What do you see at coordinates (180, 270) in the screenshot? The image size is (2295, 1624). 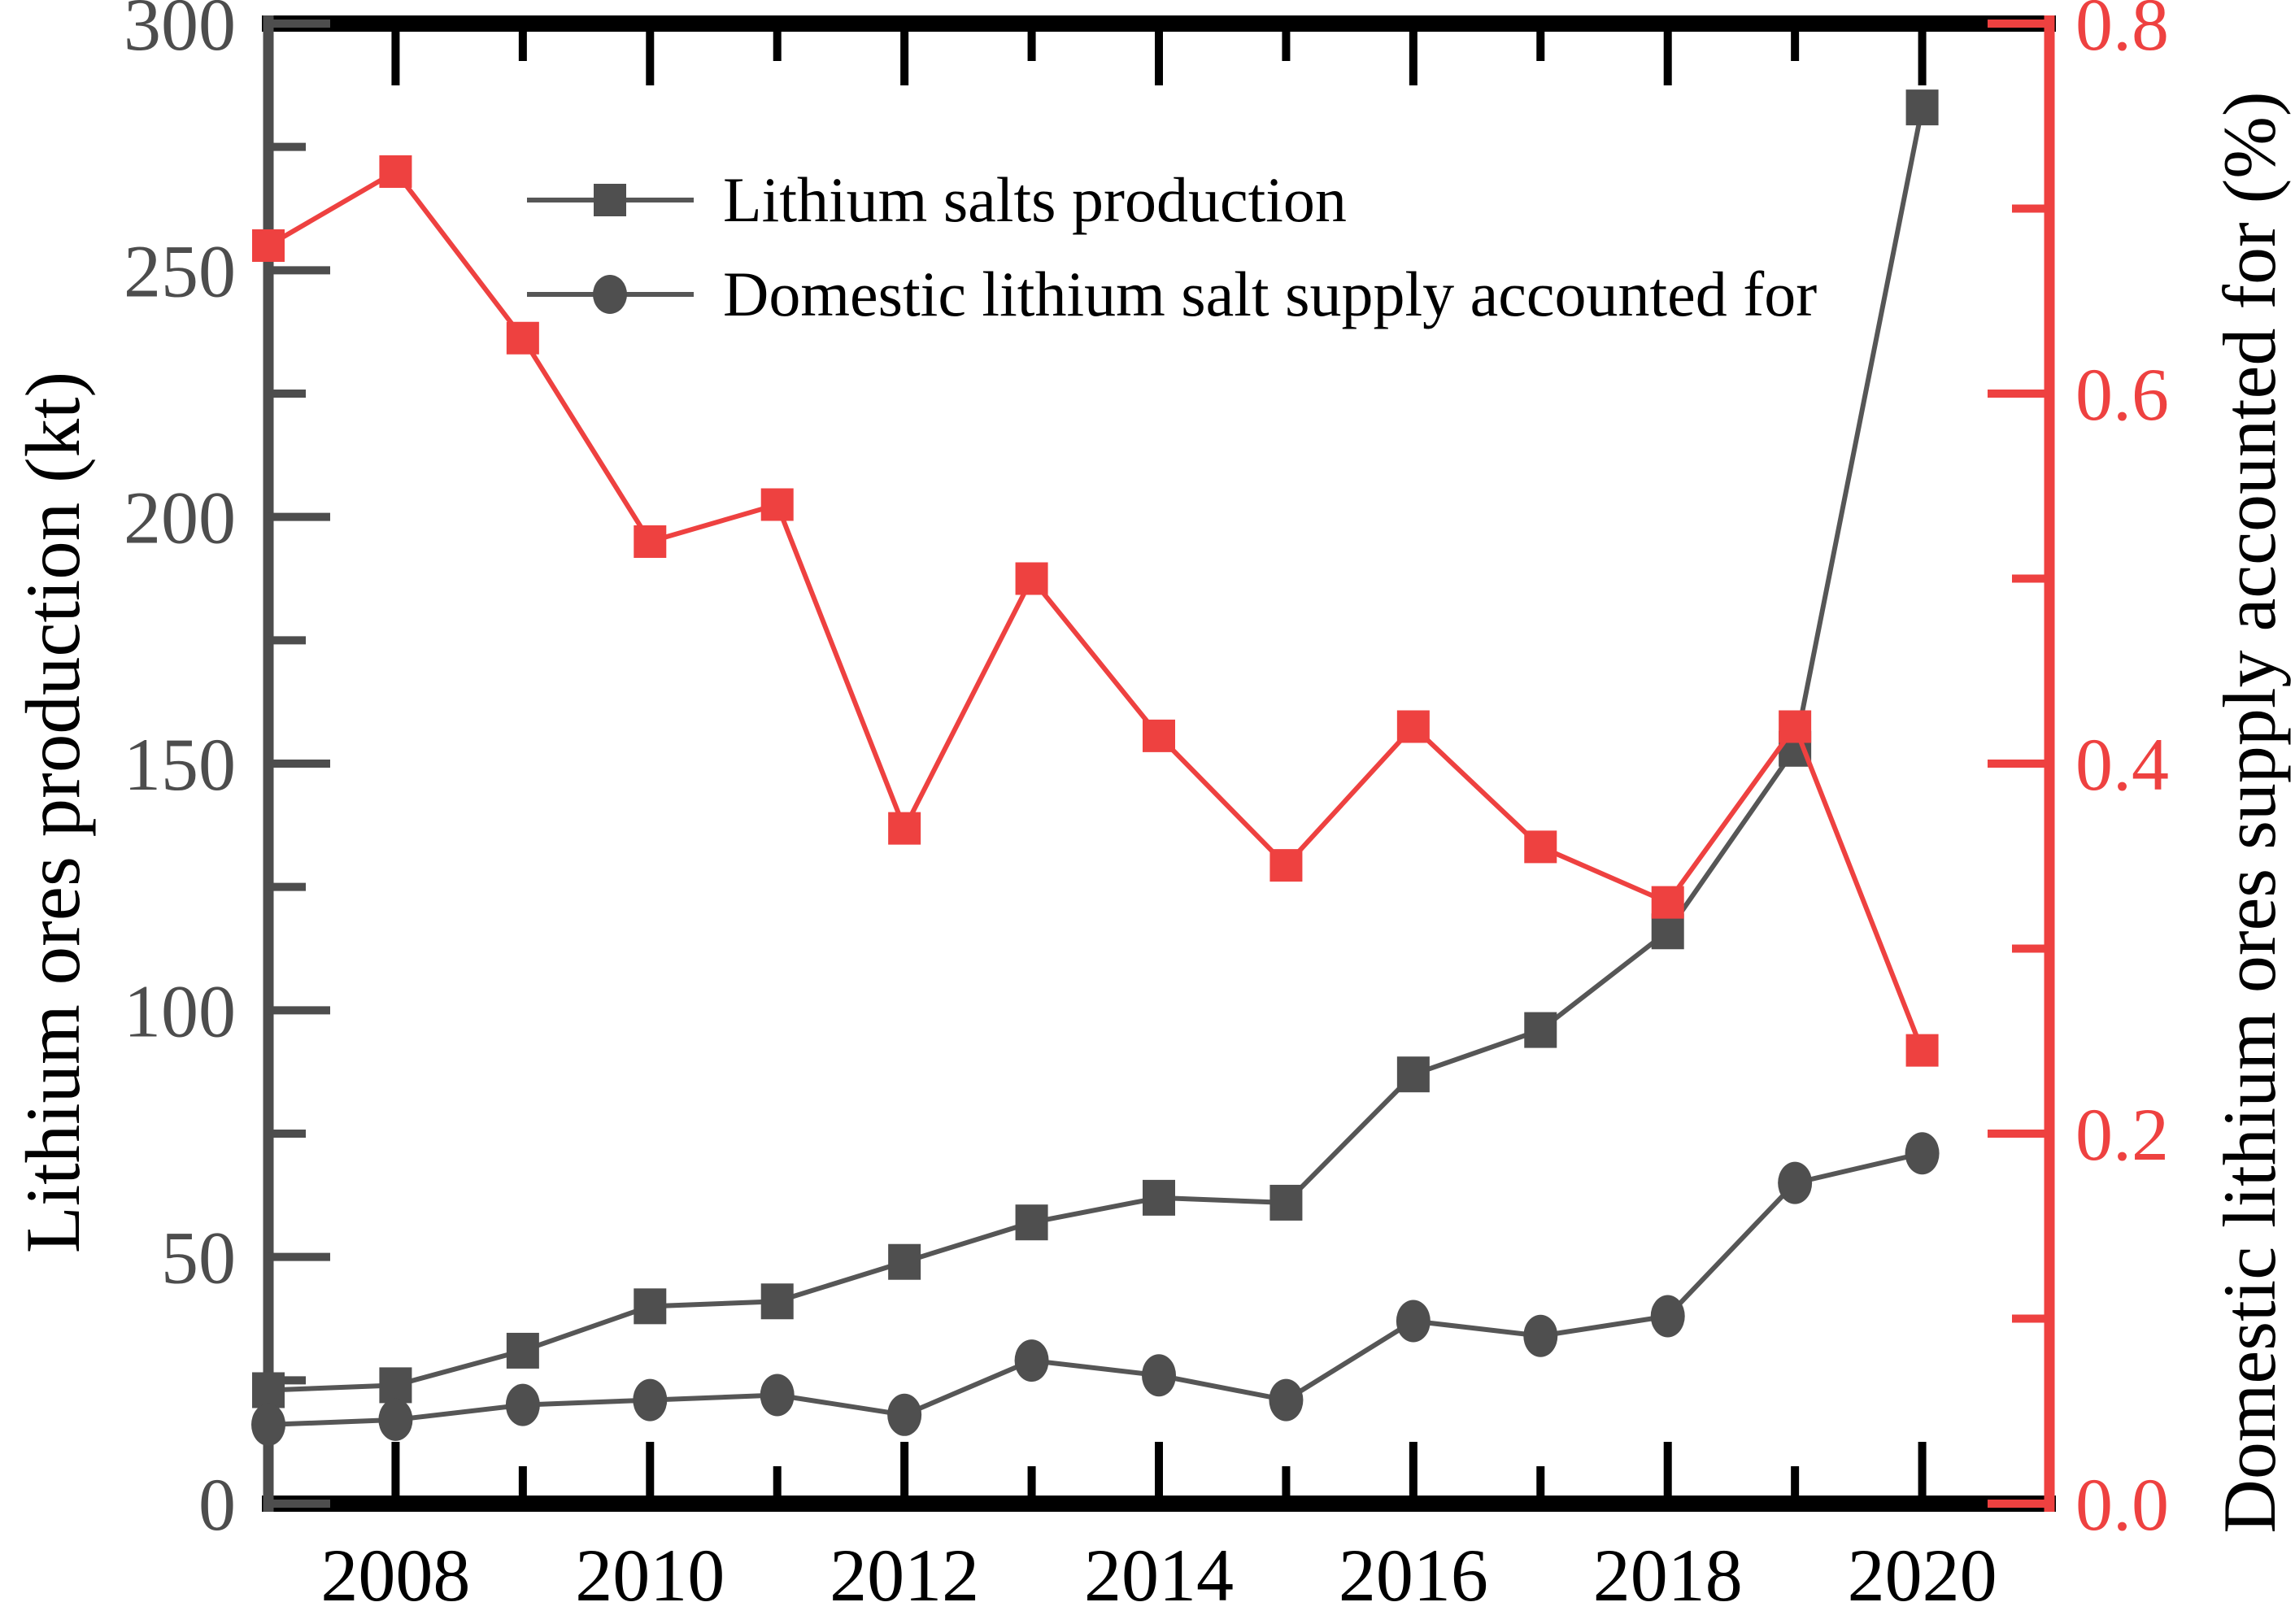 I see `y-left-tick-label: 250` at bounding box center [180, 270].